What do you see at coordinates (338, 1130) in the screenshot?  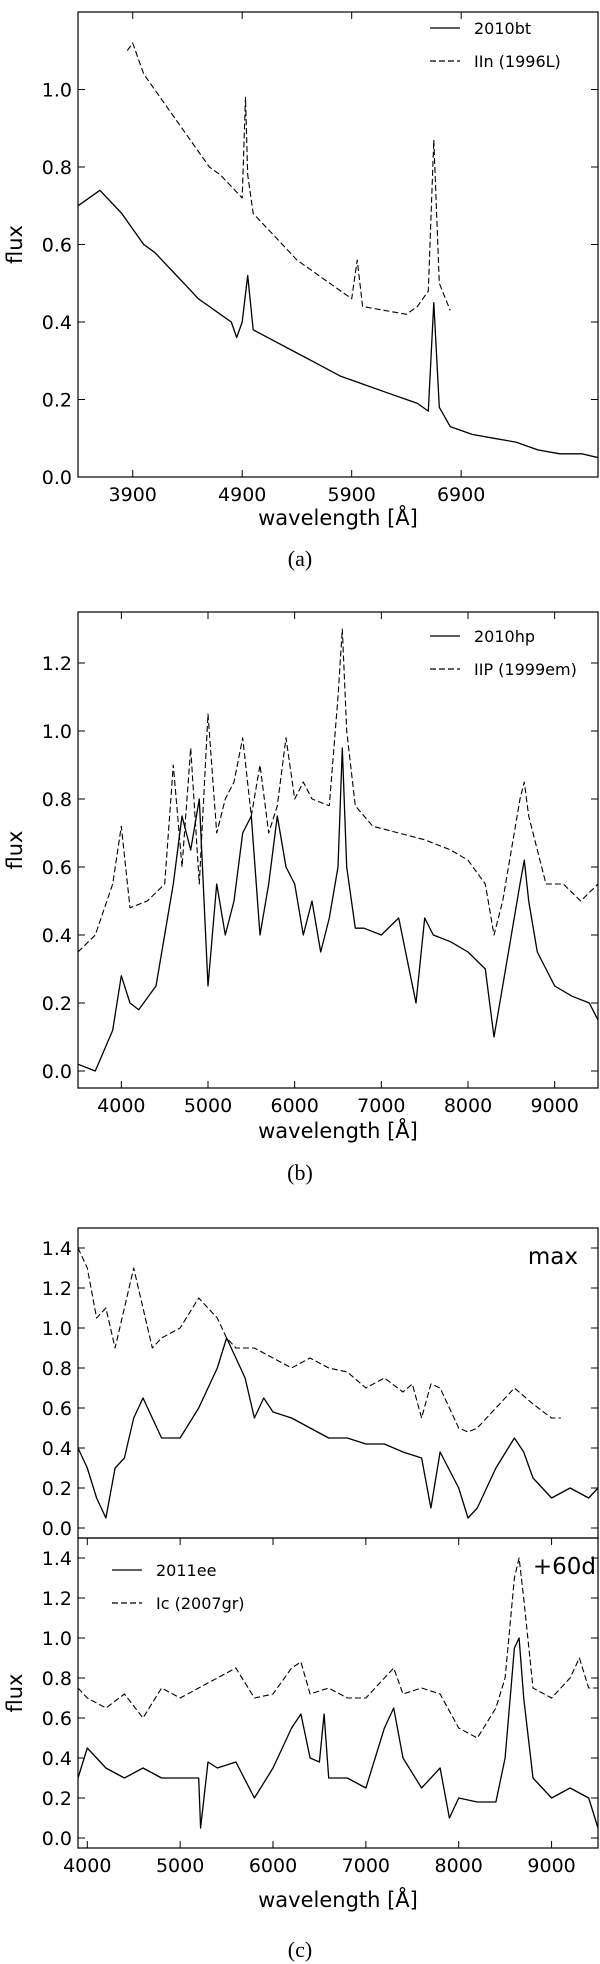 I see `x-axis-label-1: wavelength [Å]` at bounding box center [338, 1130].